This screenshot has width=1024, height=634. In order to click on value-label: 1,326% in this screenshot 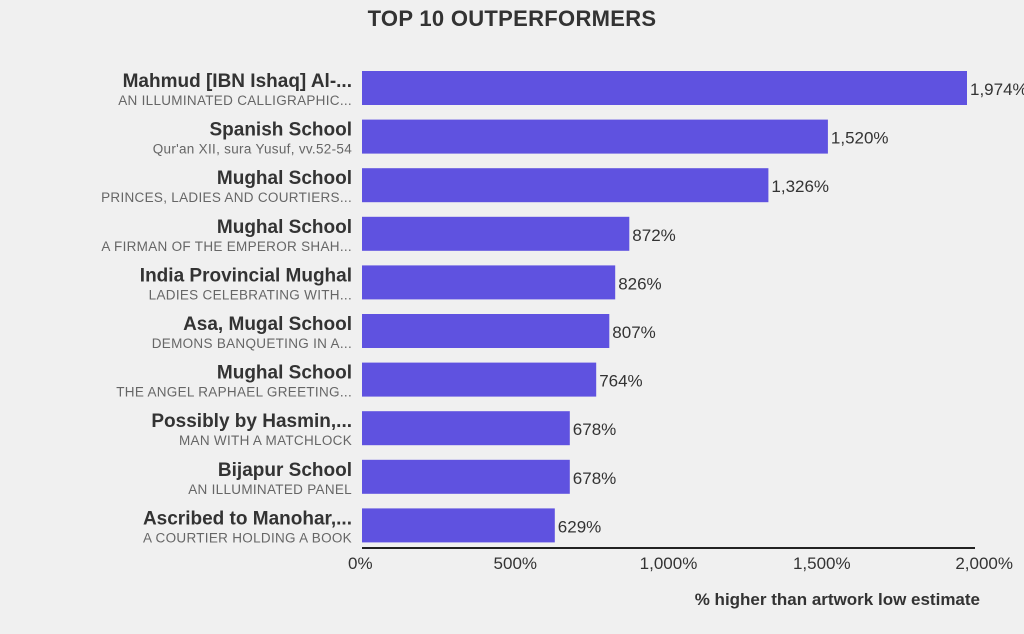, I will do `click(800, 186)`.